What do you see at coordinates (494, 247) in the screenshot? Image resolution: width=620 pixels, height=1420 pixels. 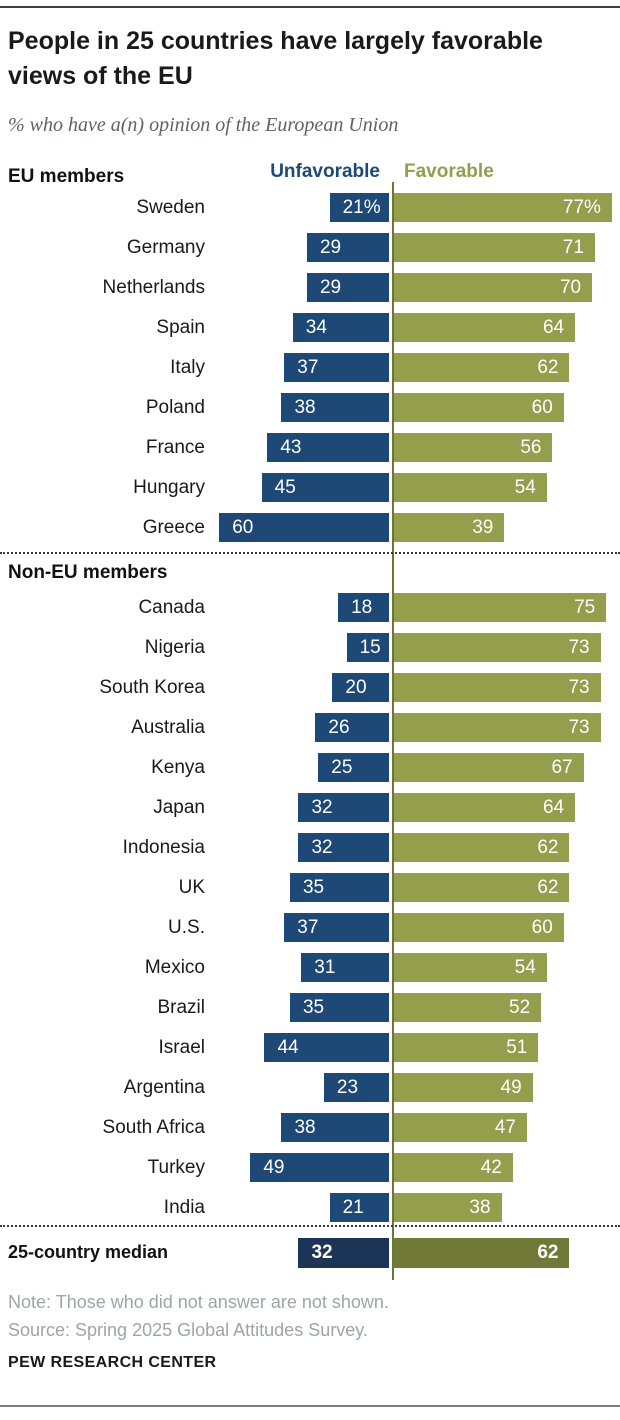 I see `favorable-bar: 71` at bounding box center [494, 247].